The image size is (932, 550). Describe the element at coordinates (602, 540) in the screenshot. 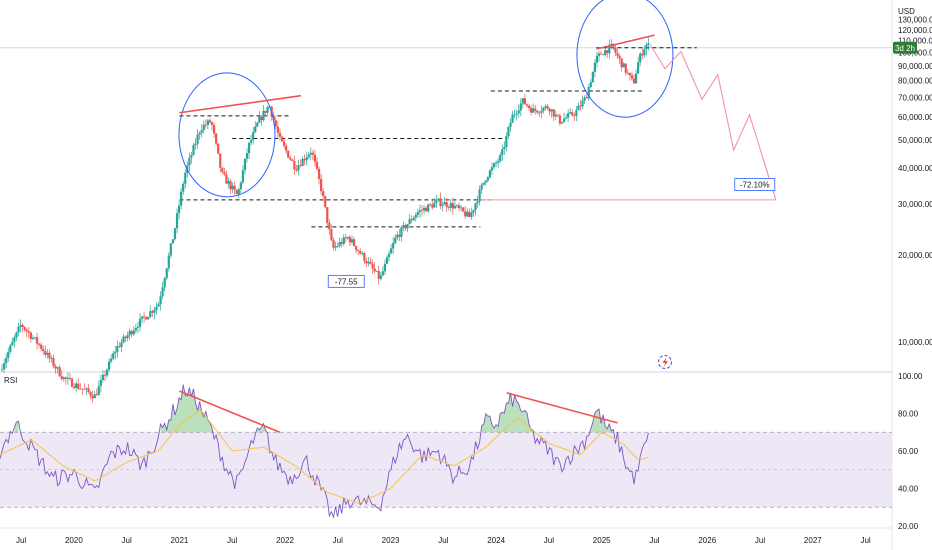

I see `time-tick-label: 2025` at that location.